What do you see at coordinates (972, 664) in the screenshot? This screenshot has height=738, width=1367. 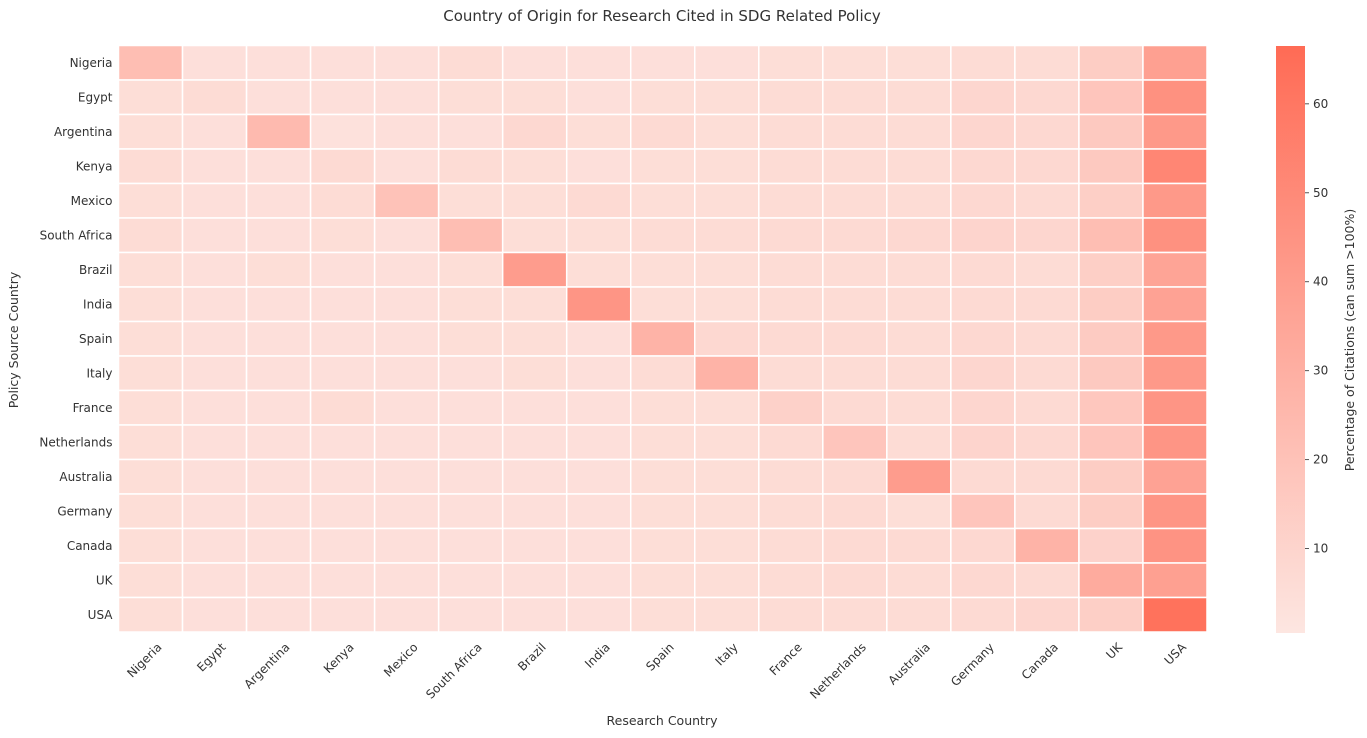 I see `x-tick-label: Germany` at bounding box center [972, 664].